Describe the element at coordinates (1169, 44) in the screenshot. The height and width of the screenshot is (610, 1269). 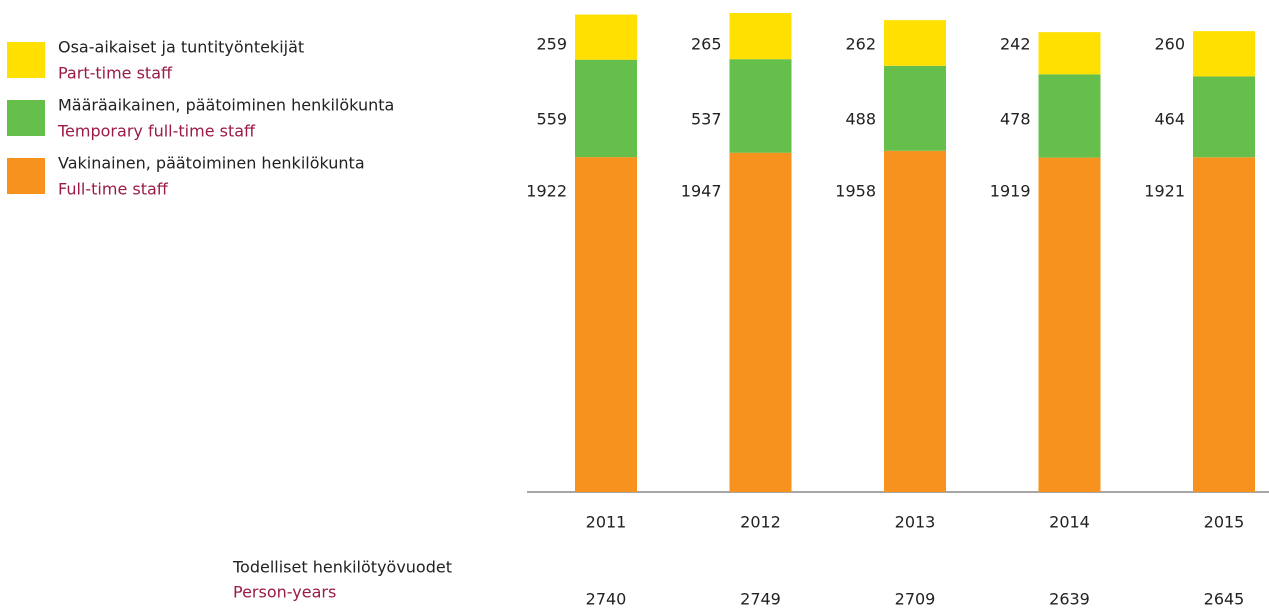
I see `value-label: 260` at that location.